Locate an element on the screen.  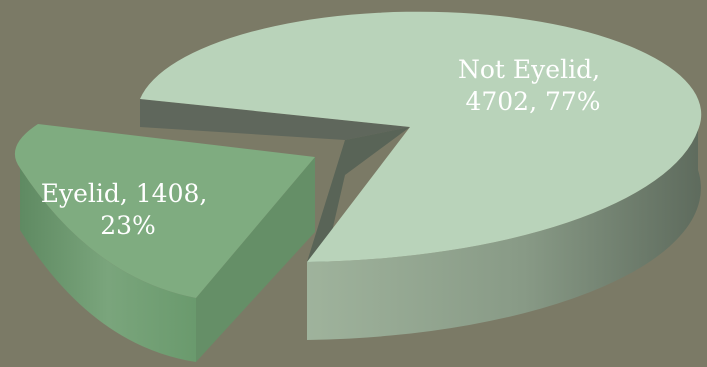
slice-eyelid-side is located at coordinates (108, 265).